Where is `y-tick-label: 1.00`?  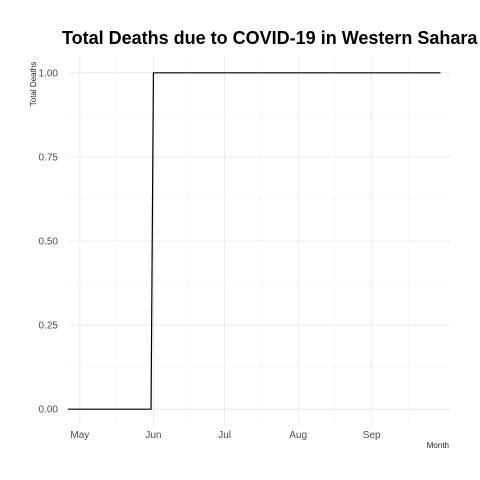 y-tick-label: 1.00 is located at coordinates (49, 73).